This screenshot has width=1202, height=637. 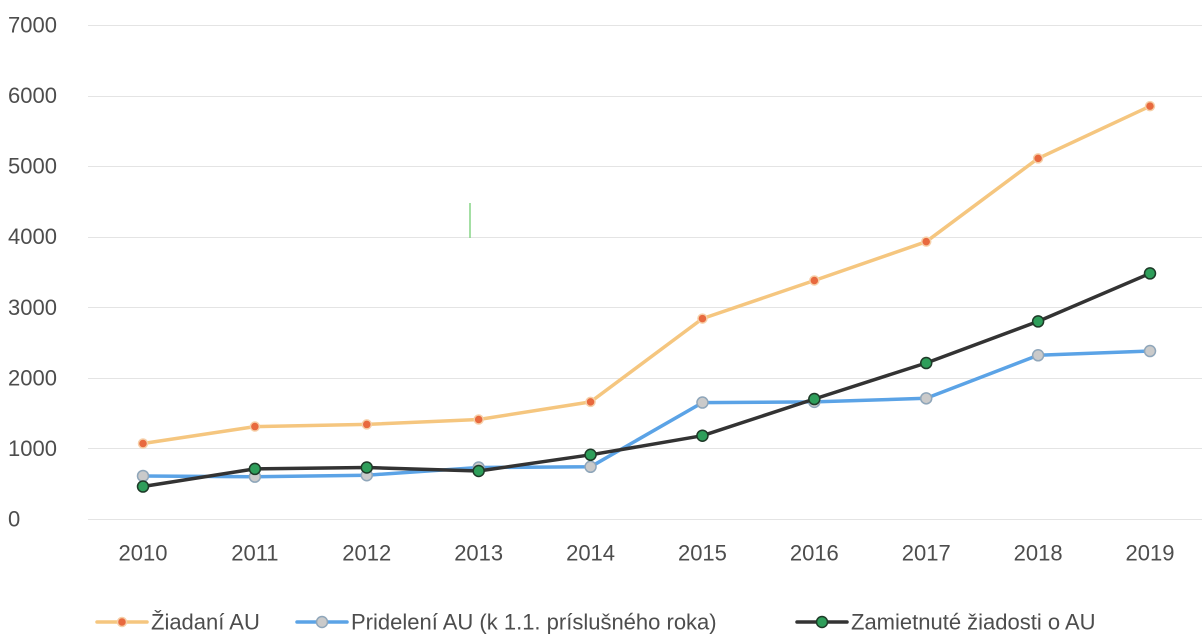 I want to click on legend-item-zamietnute-ziadosti: Zamietnuté žiadosti o AU, so click(x=945, y=622).